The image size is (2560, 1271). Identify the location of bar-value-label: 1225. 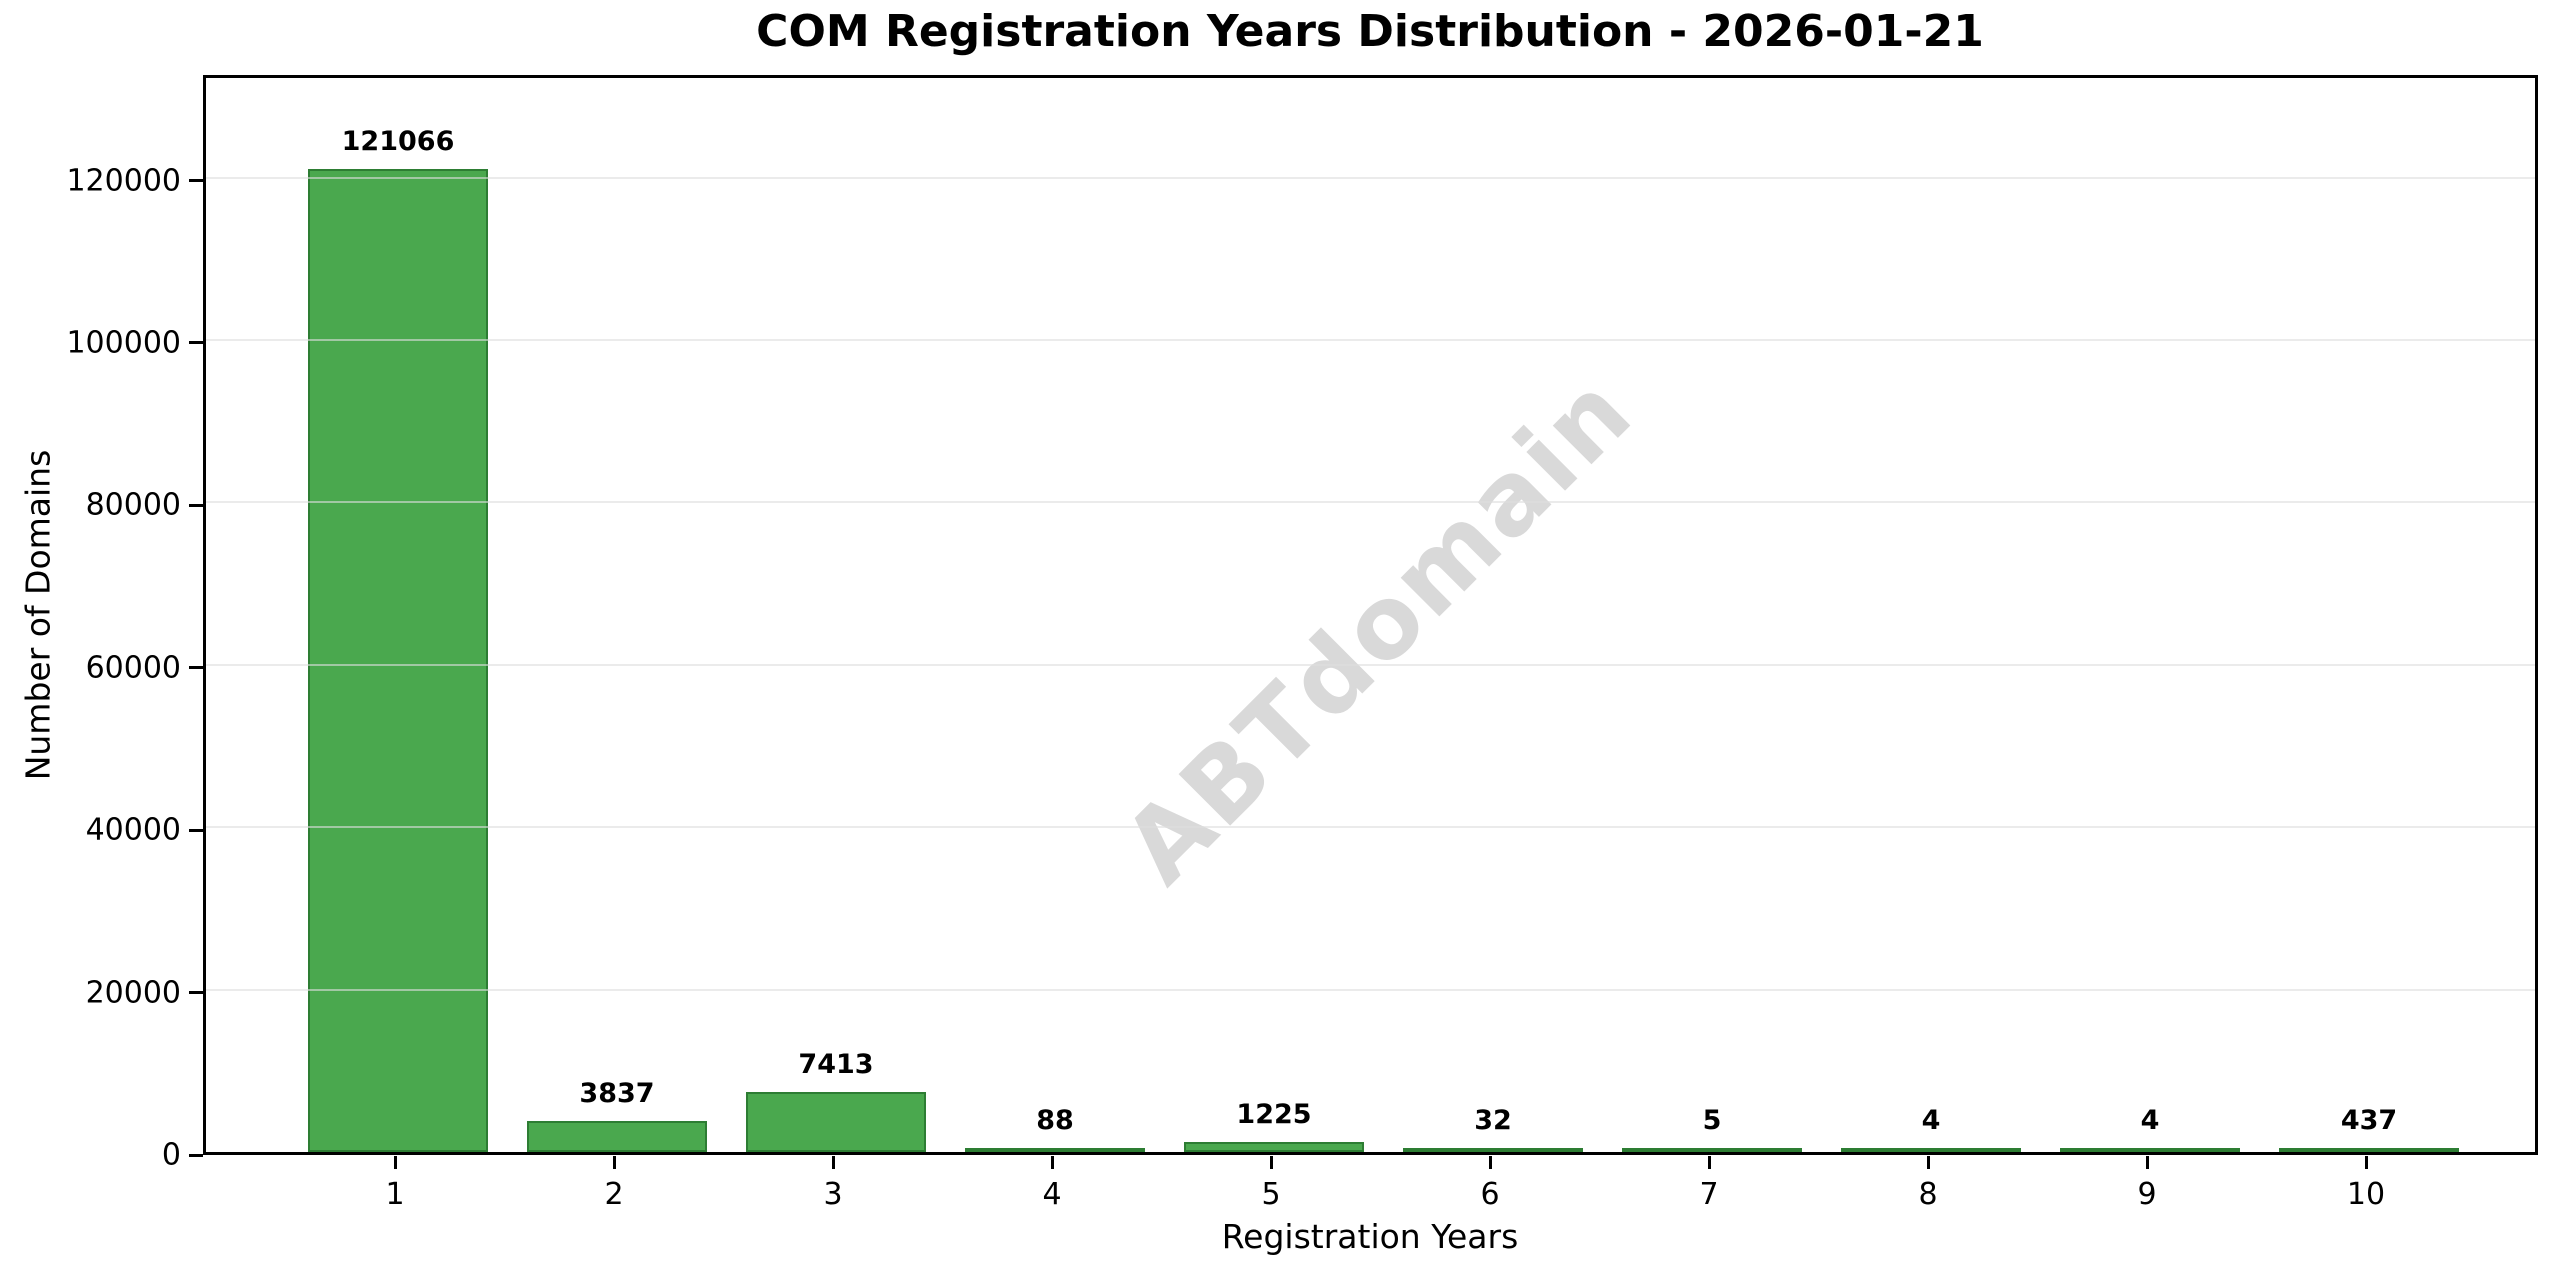
(1274, 1114).